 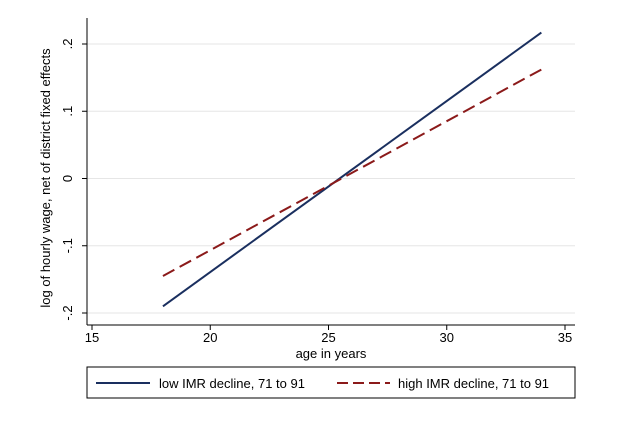 I want to click on y-tick-label: -.2, so click(x=67, y=312).